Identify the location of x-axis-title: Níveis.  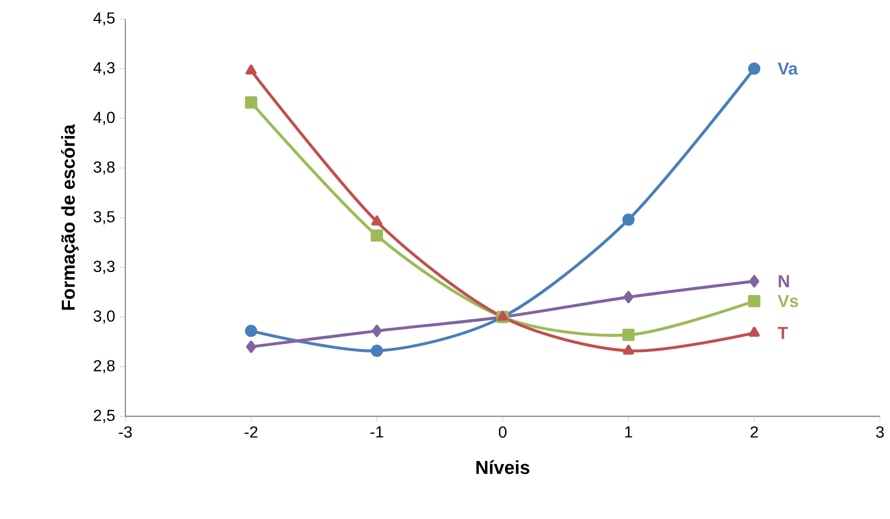
(503, 467).